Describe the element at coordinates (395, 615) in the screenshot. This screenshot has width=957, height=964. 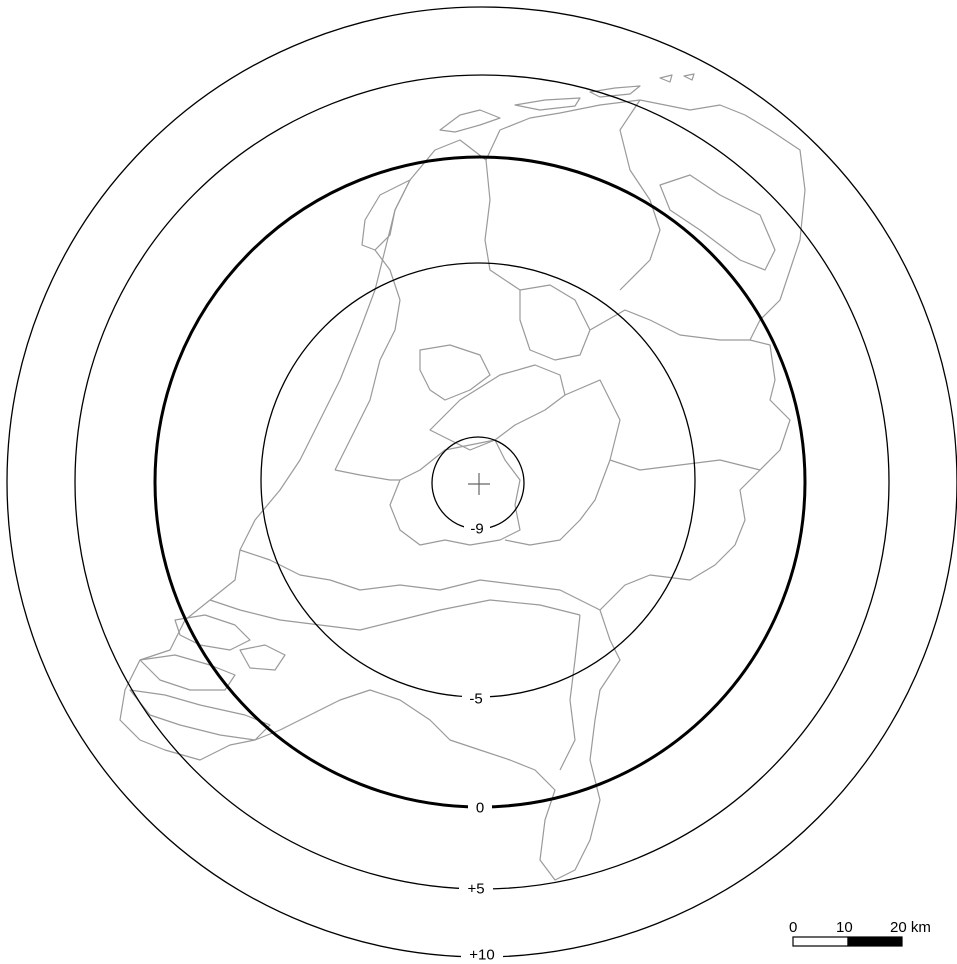
I see `brabant-line` at that location.